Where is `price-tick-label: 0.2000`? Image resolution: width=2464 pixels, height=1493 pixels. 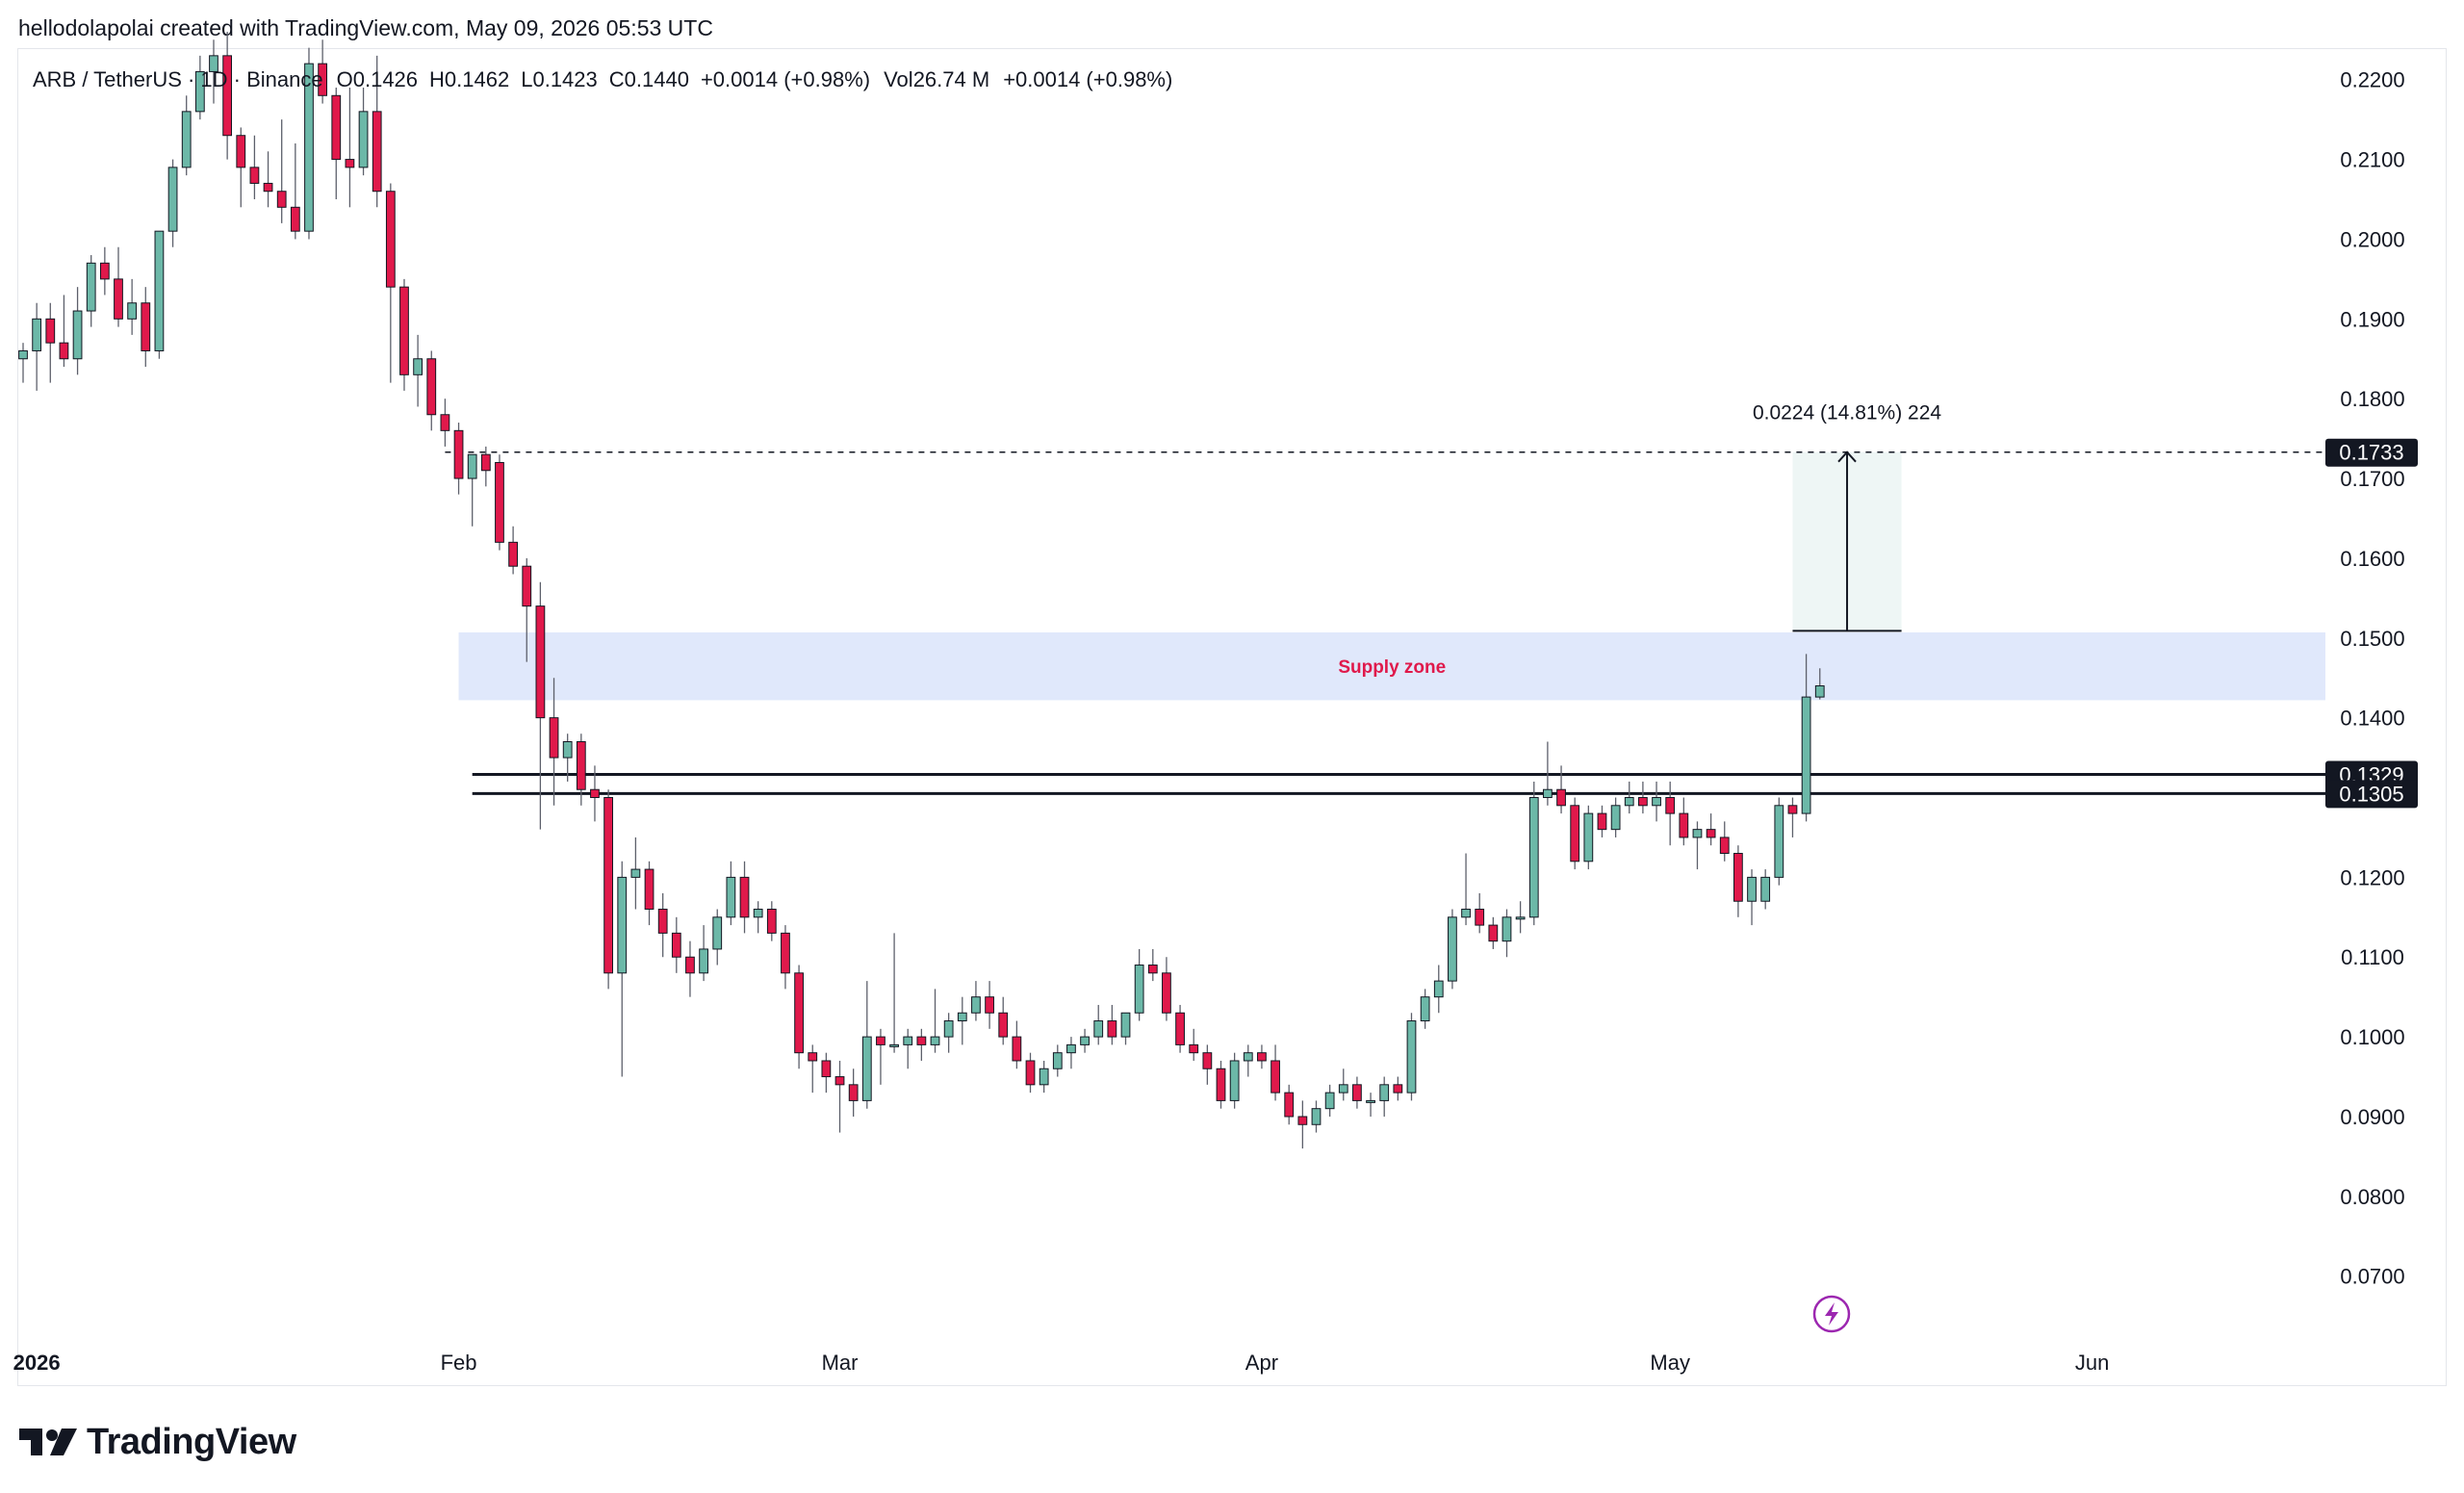
price-tick-label: 0.2000 is located at coordinates (2372, 239).